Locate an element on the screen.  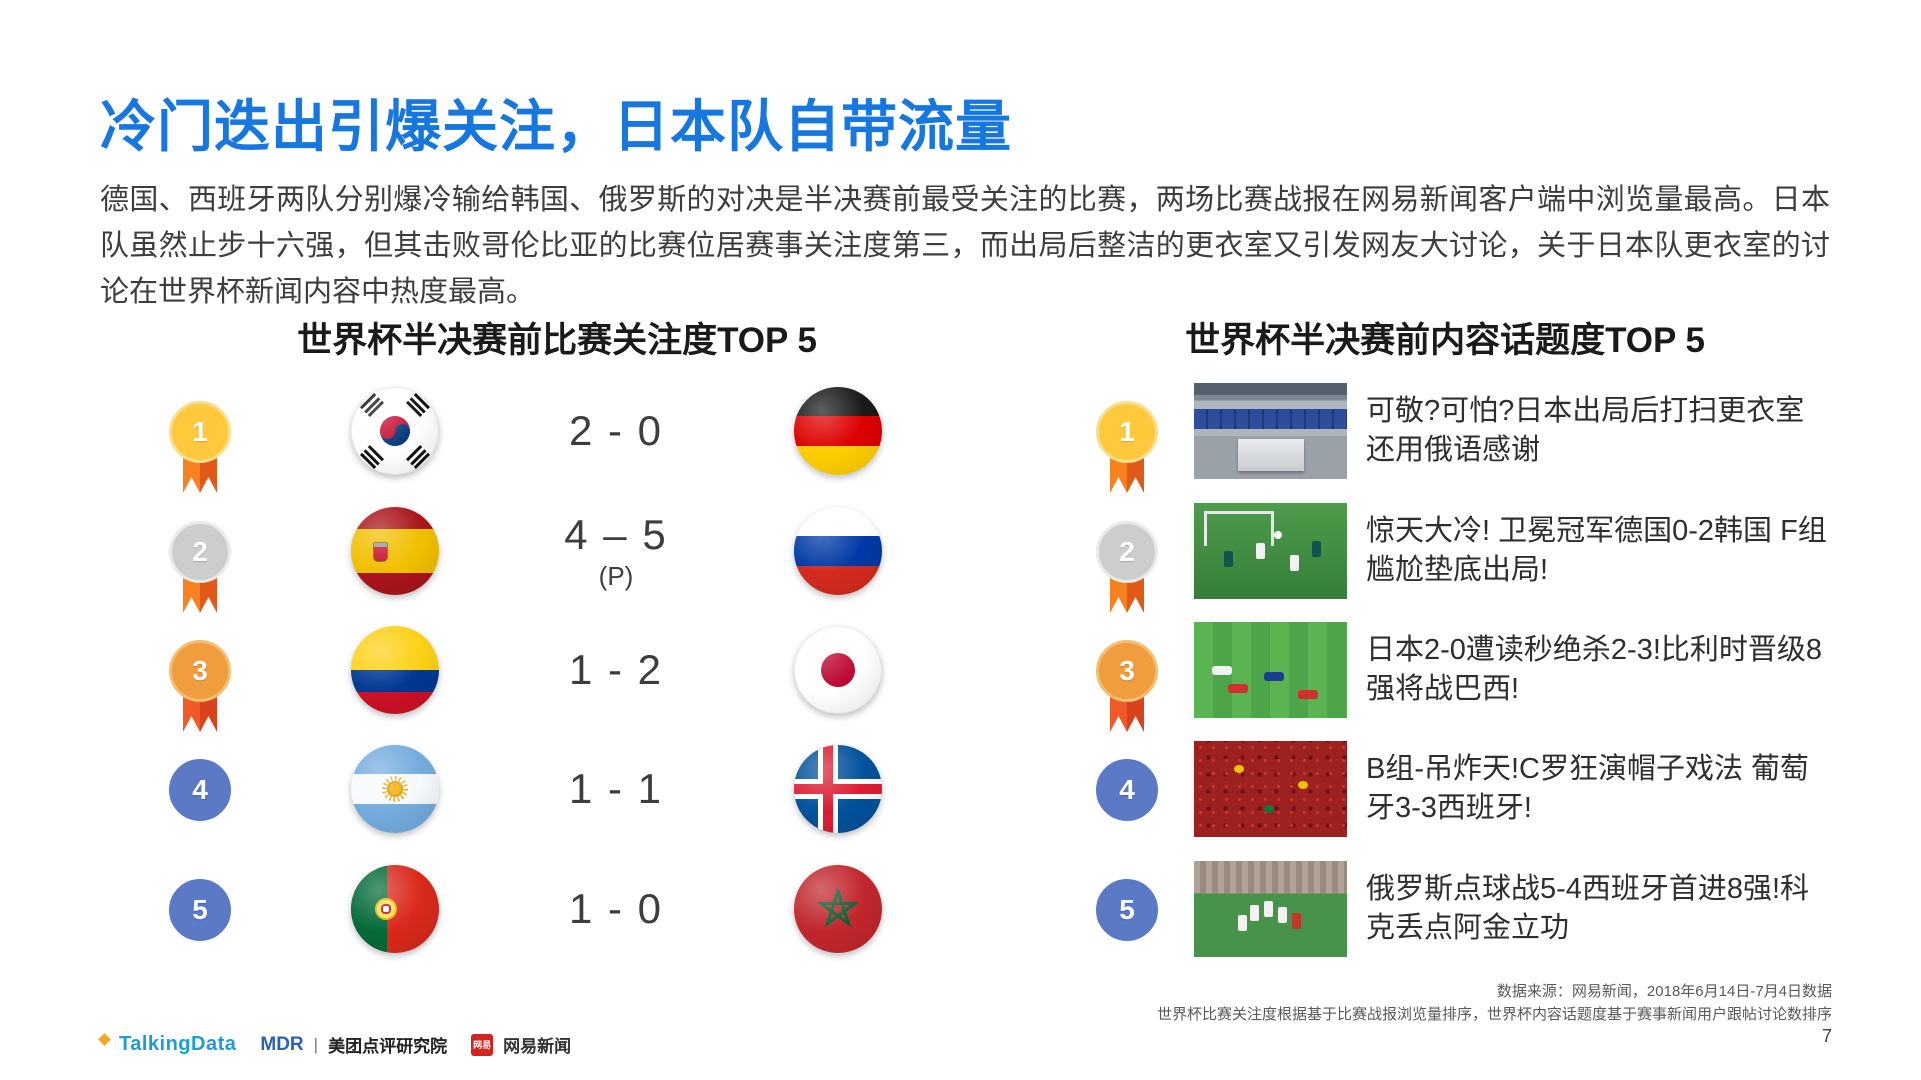
match-score: 4 – 5 is located at coordinates (616, 534).